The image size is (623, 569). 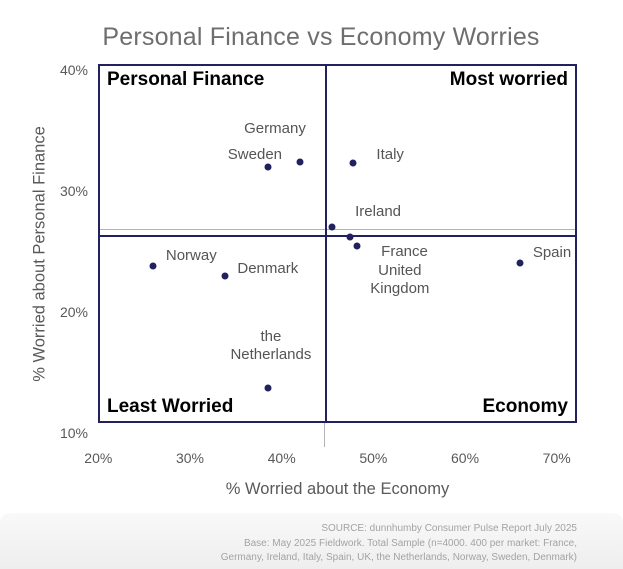 What do you see at coordinates (325, 435) in the screenshot?
I see `gray-vertical-reference-line` at bounding box center [325, 435].